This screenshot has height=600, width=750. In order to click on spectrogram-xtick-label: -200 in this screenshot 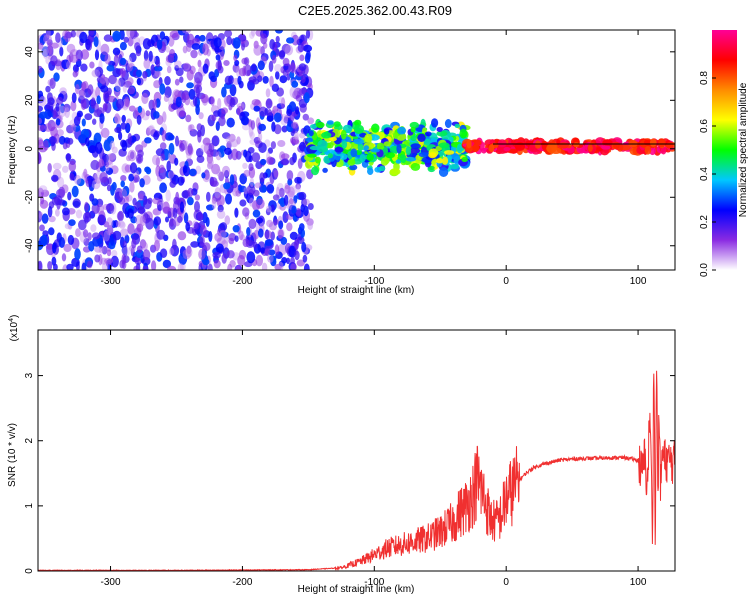, I will do `click(242, 281)`.